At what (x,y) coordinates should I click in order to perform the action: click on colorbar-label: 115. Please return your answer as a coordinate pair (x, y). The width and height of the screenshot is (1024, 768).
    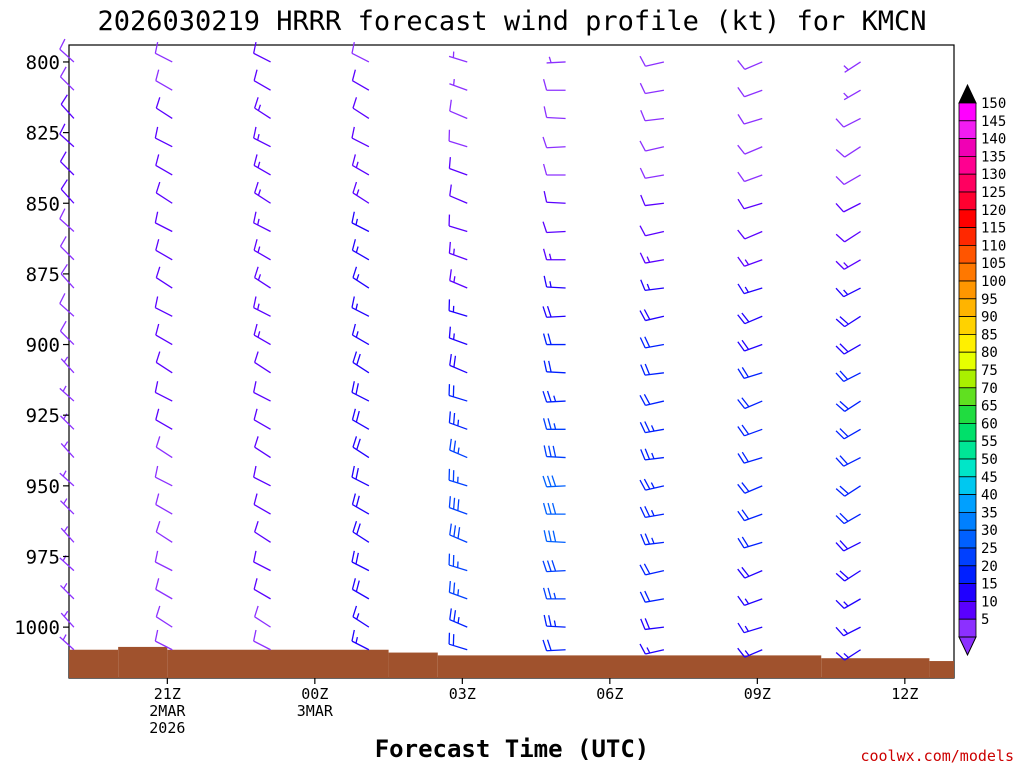
    Looking at the image, I should click on (993, 229).